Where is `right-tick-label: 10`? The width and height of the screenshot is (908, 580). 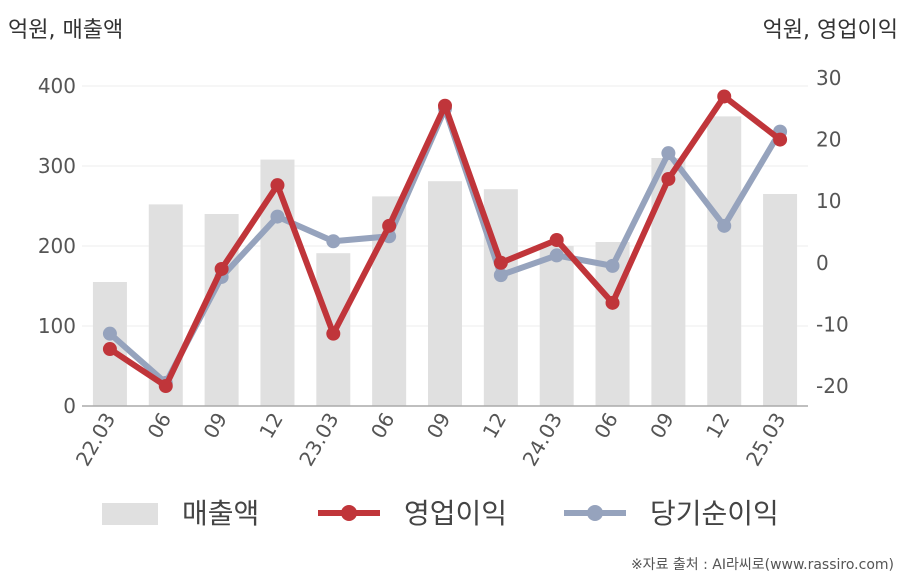
right-tick-label: 10 is located at coordinates (828, 201).